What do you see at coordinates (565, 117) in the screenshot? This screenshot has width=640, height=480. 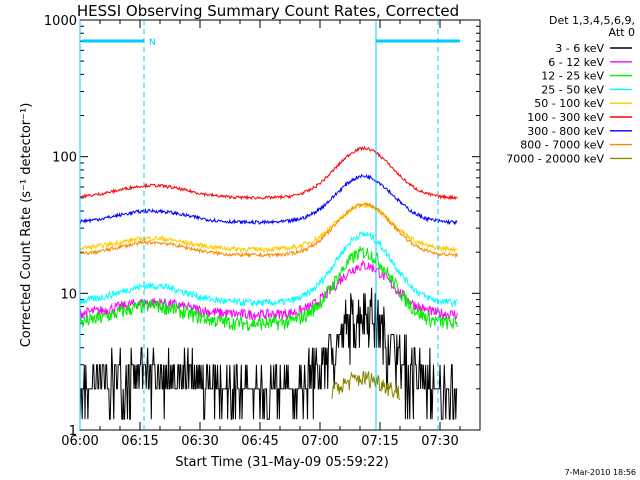 I see `legend-item-label: 100 - 300 keV` at bounding box center [565, 117].